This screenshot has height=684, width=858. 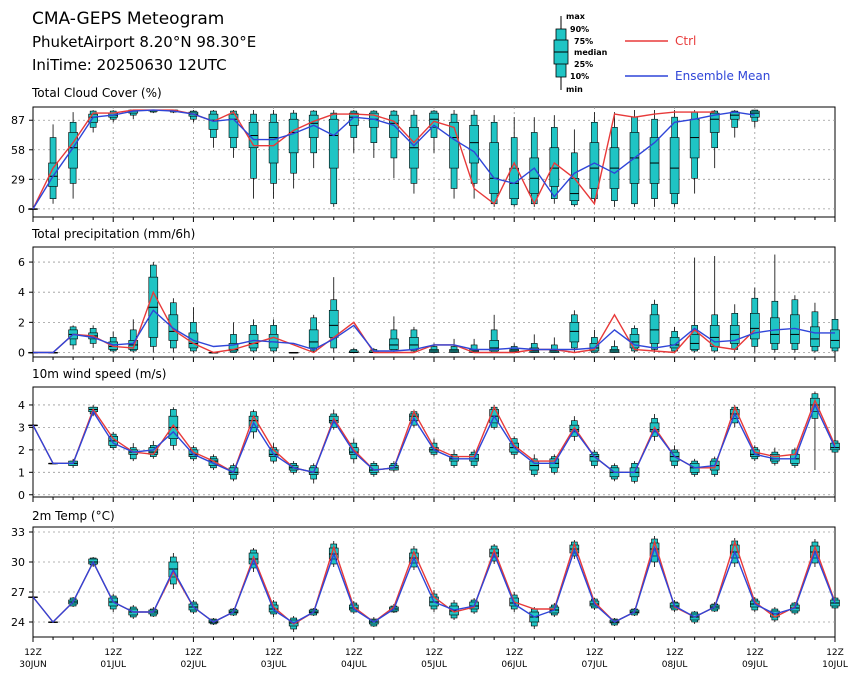 What do you see at coordinates (21, 472) in the screenshot?
I see `y-tick-label: 1` at bounding box center [21, 472].